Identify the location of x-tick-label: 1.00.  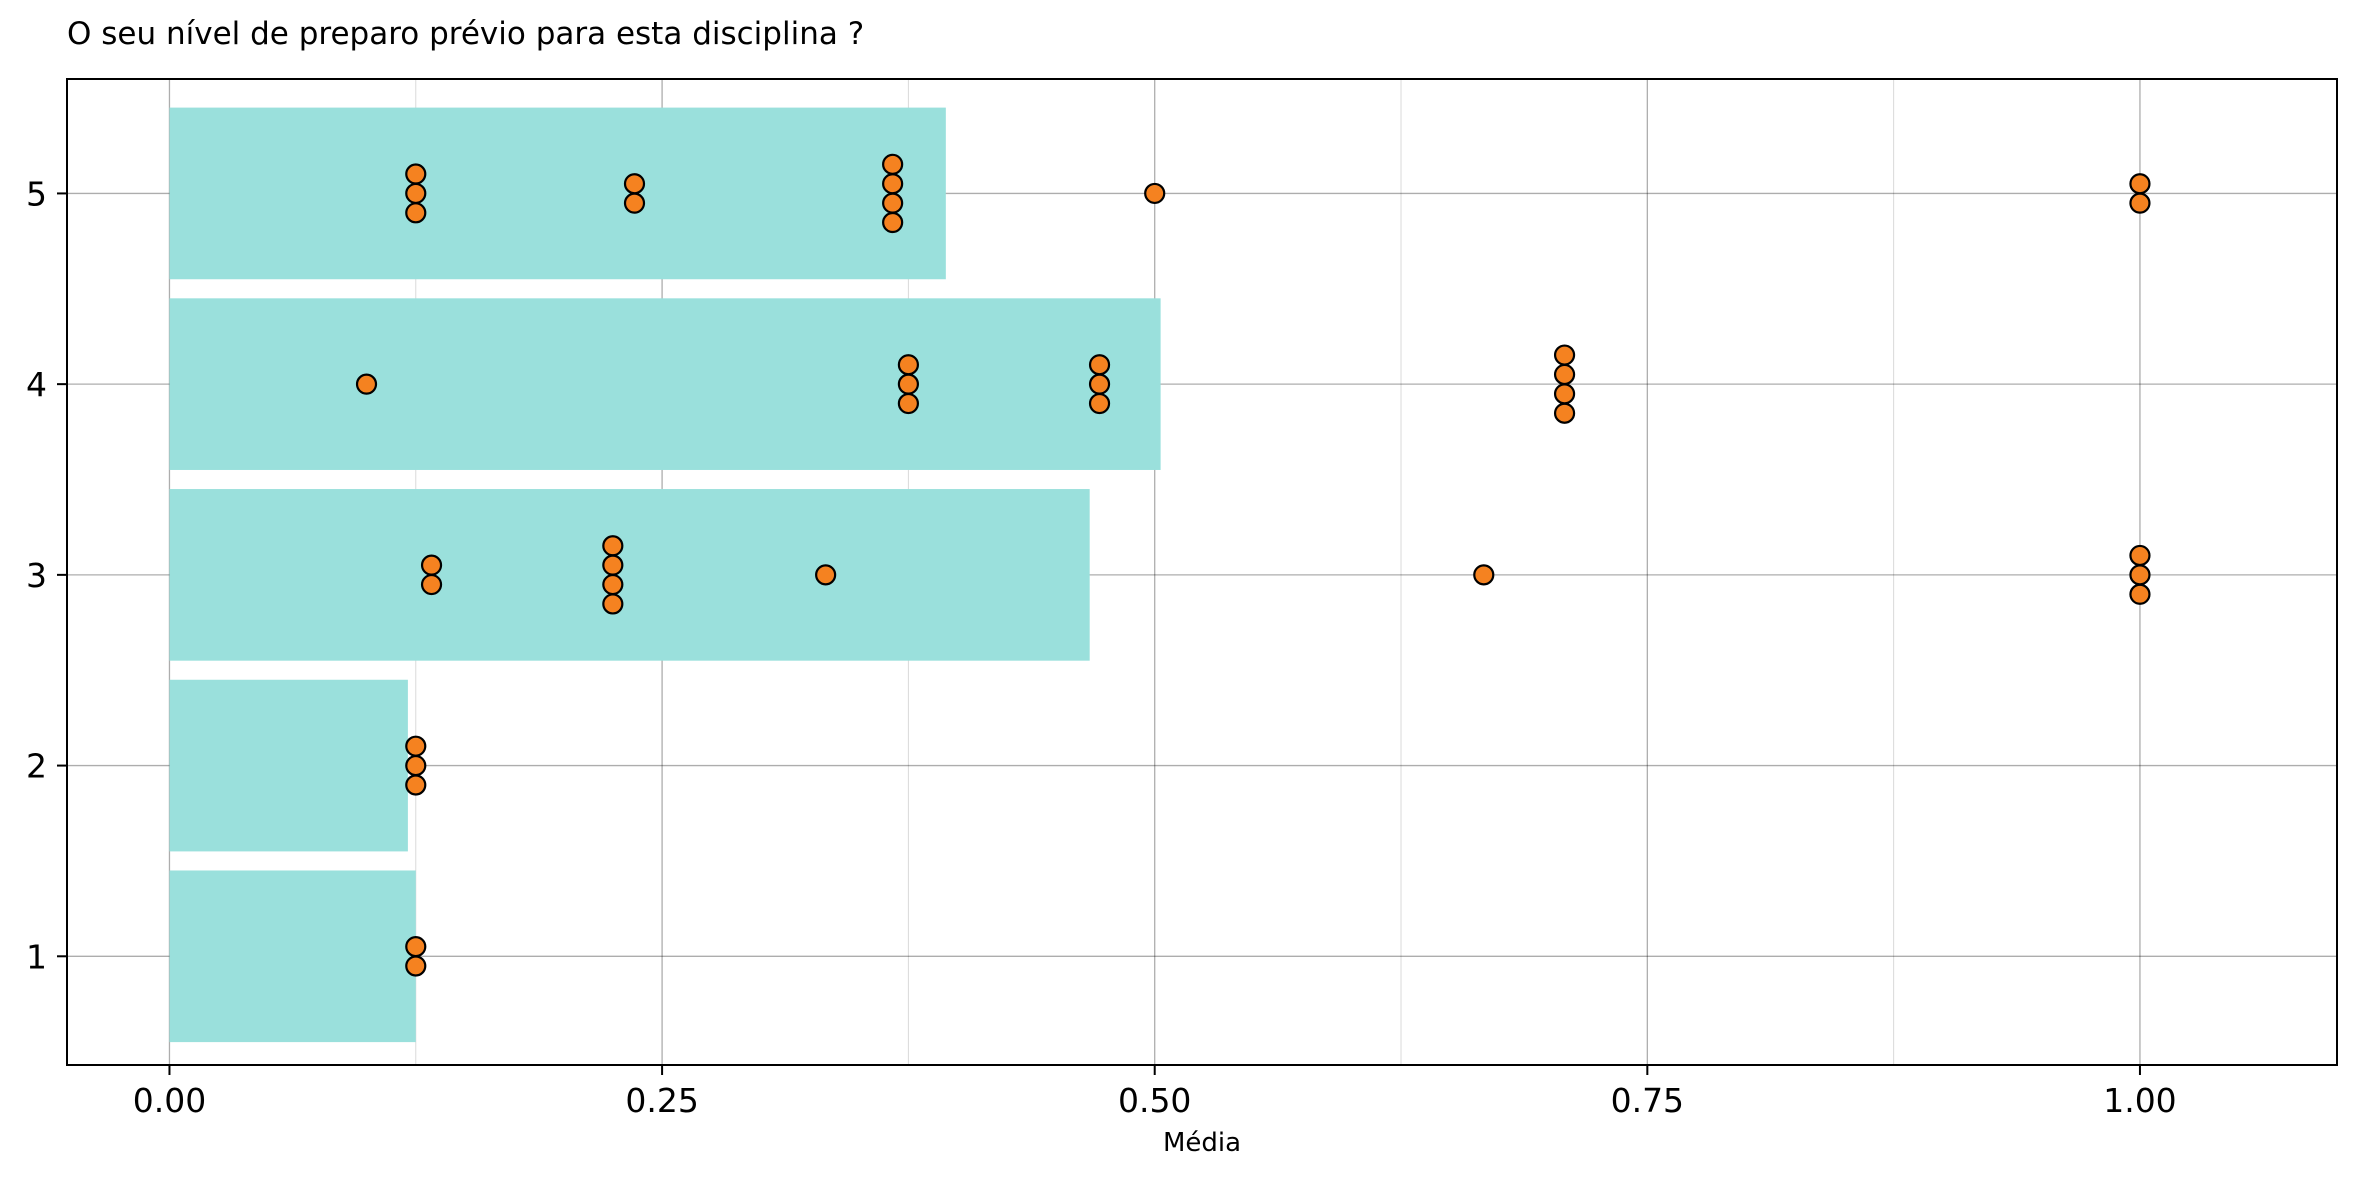
(2139, 1100).